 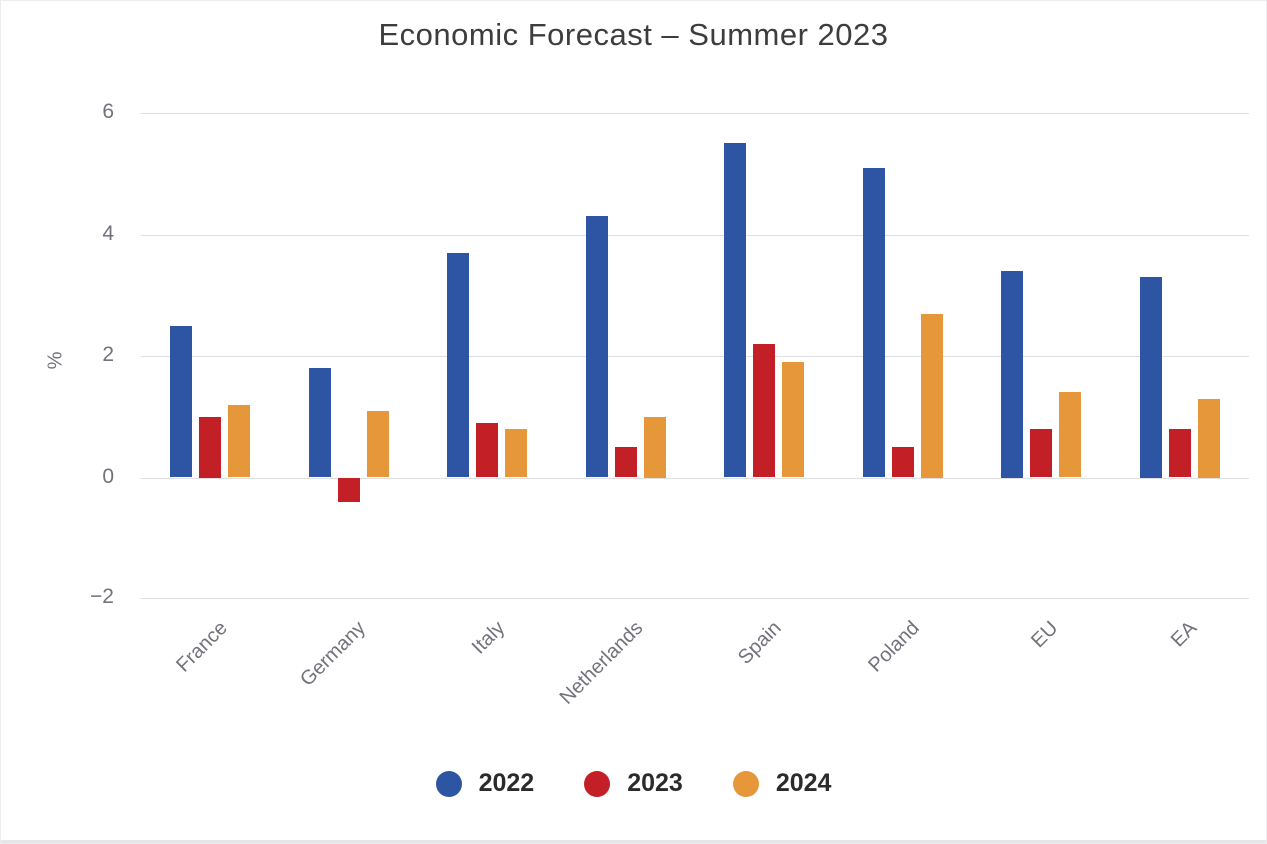 What do you see at coordinates (319, 423) in the screenshot?
I see `bar-2022-Germany` at bounding box center [319, 423].